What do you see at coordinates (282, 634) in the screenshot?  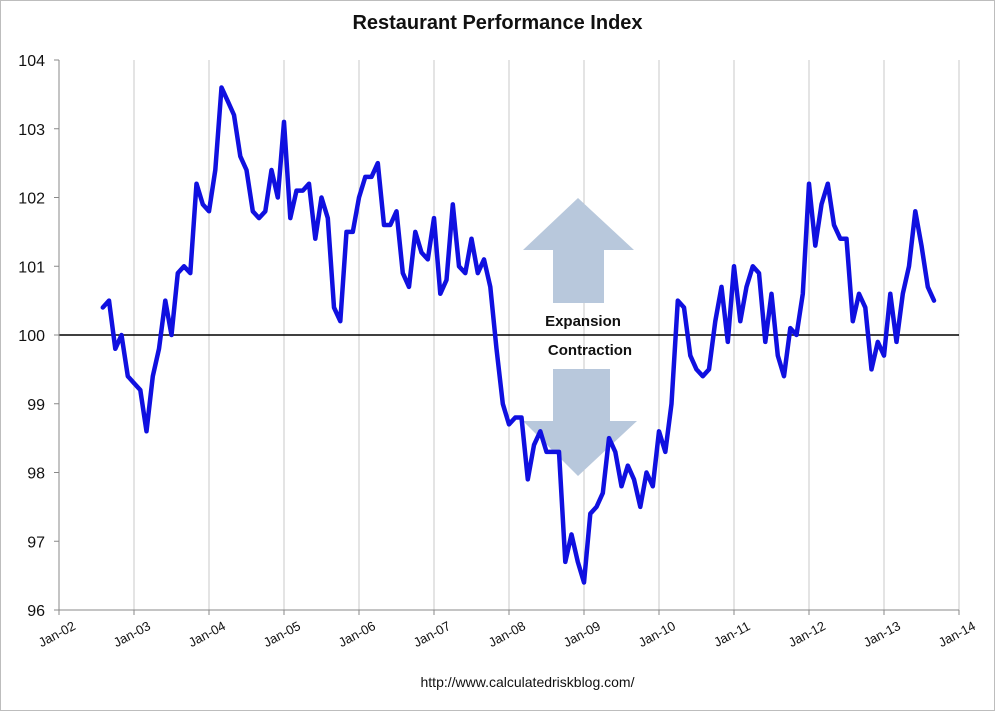 I see `x-tick-label: Jan-05` at bounding box center [282, 634].